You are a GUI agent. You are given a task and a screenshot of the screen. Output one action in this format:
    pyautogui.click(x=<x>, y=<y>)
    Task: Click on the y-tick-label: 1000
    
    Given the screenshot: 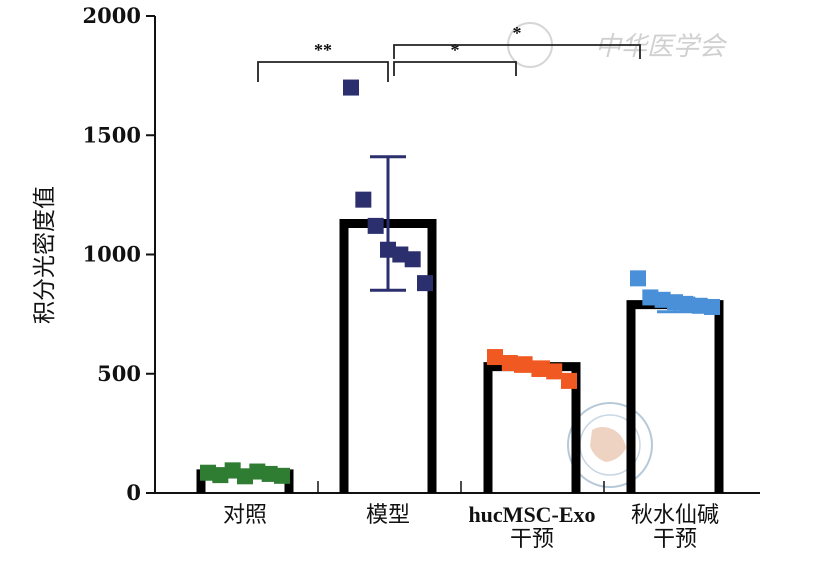 What is the action you would take?
    pyautogui.click(x=112, y=254)
    